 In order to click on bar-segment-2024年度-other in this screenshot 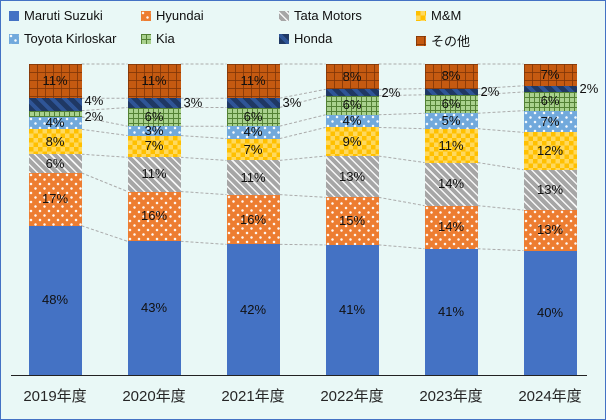, I will do `click(550, 75)`.